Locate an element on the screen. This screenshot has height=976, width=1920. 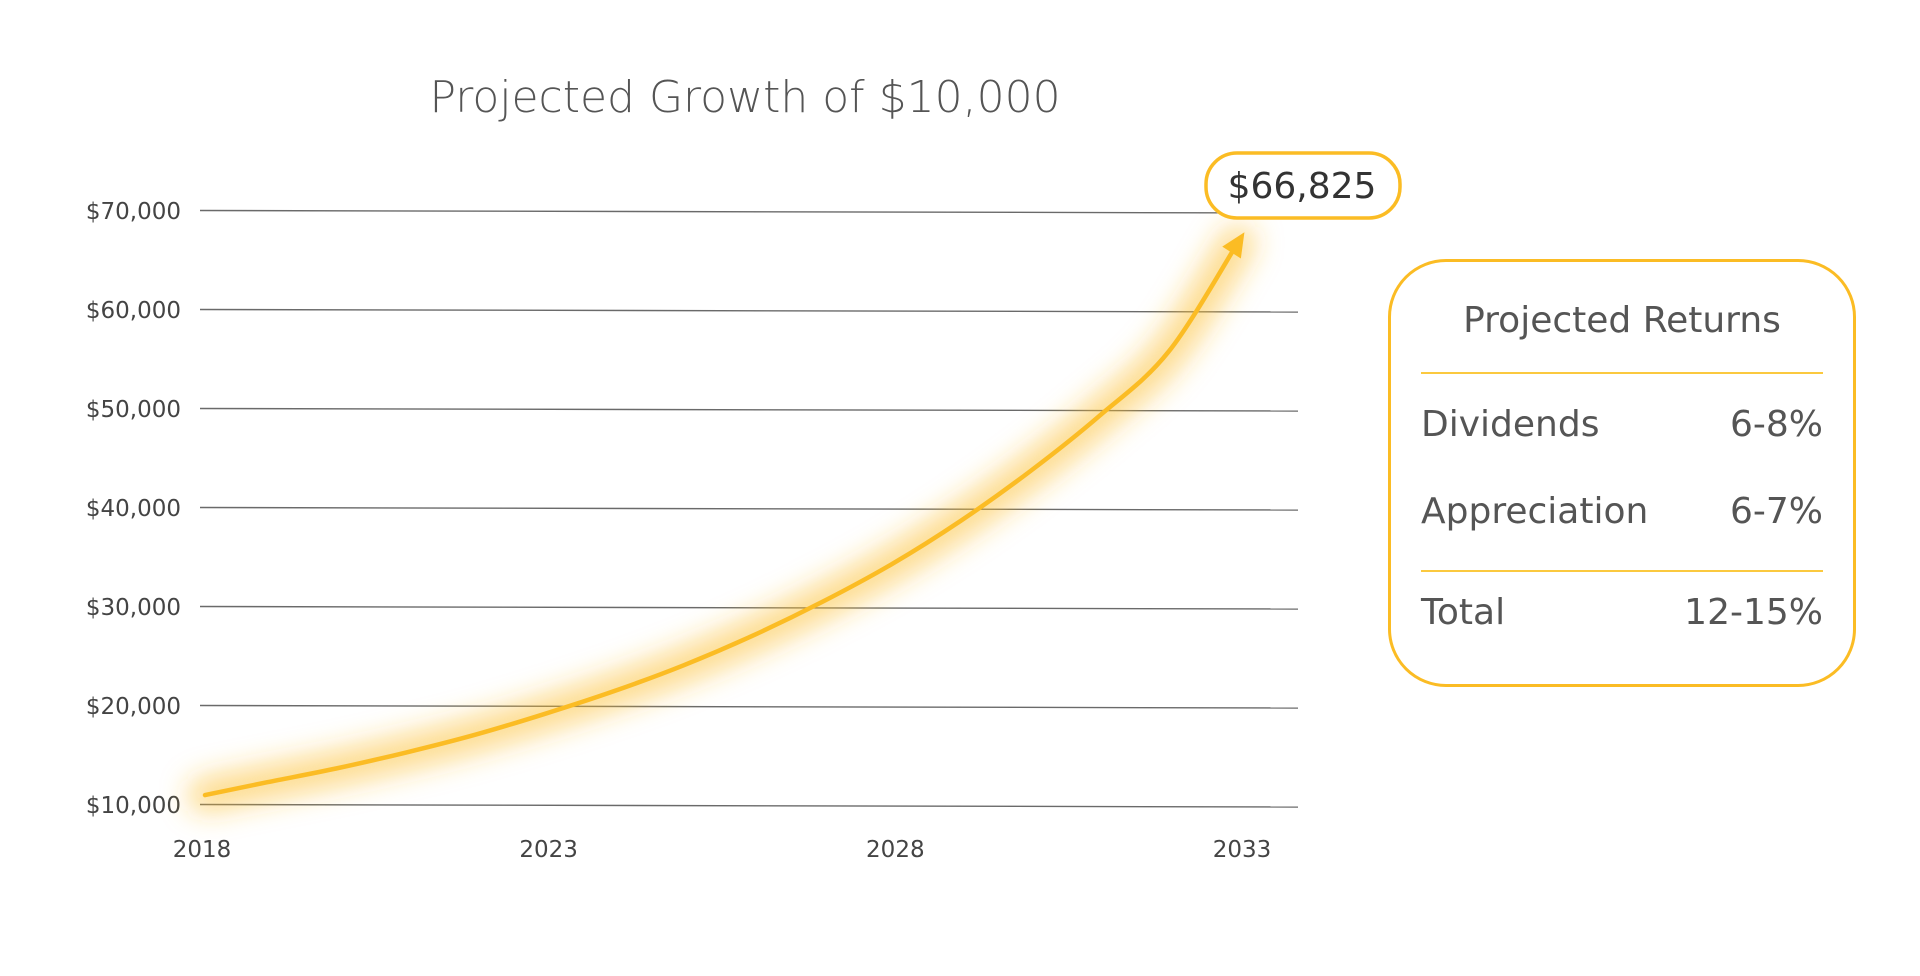
y-tick-label: $60,000 is located at coordinates (133, 311).